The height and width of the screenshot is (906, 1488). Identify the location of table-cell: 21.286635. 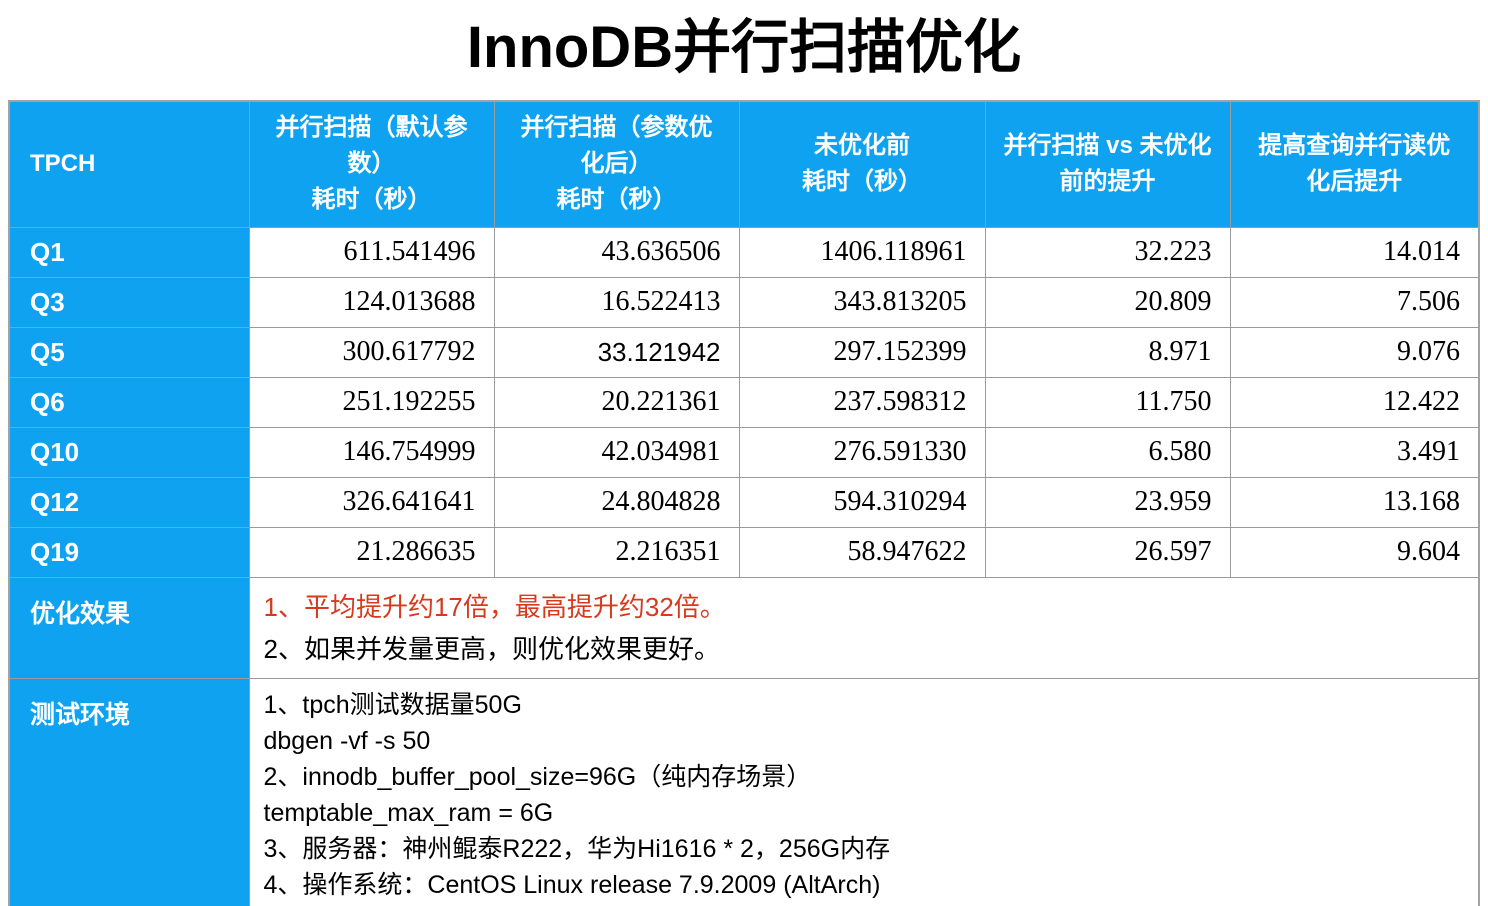
(371, 552).